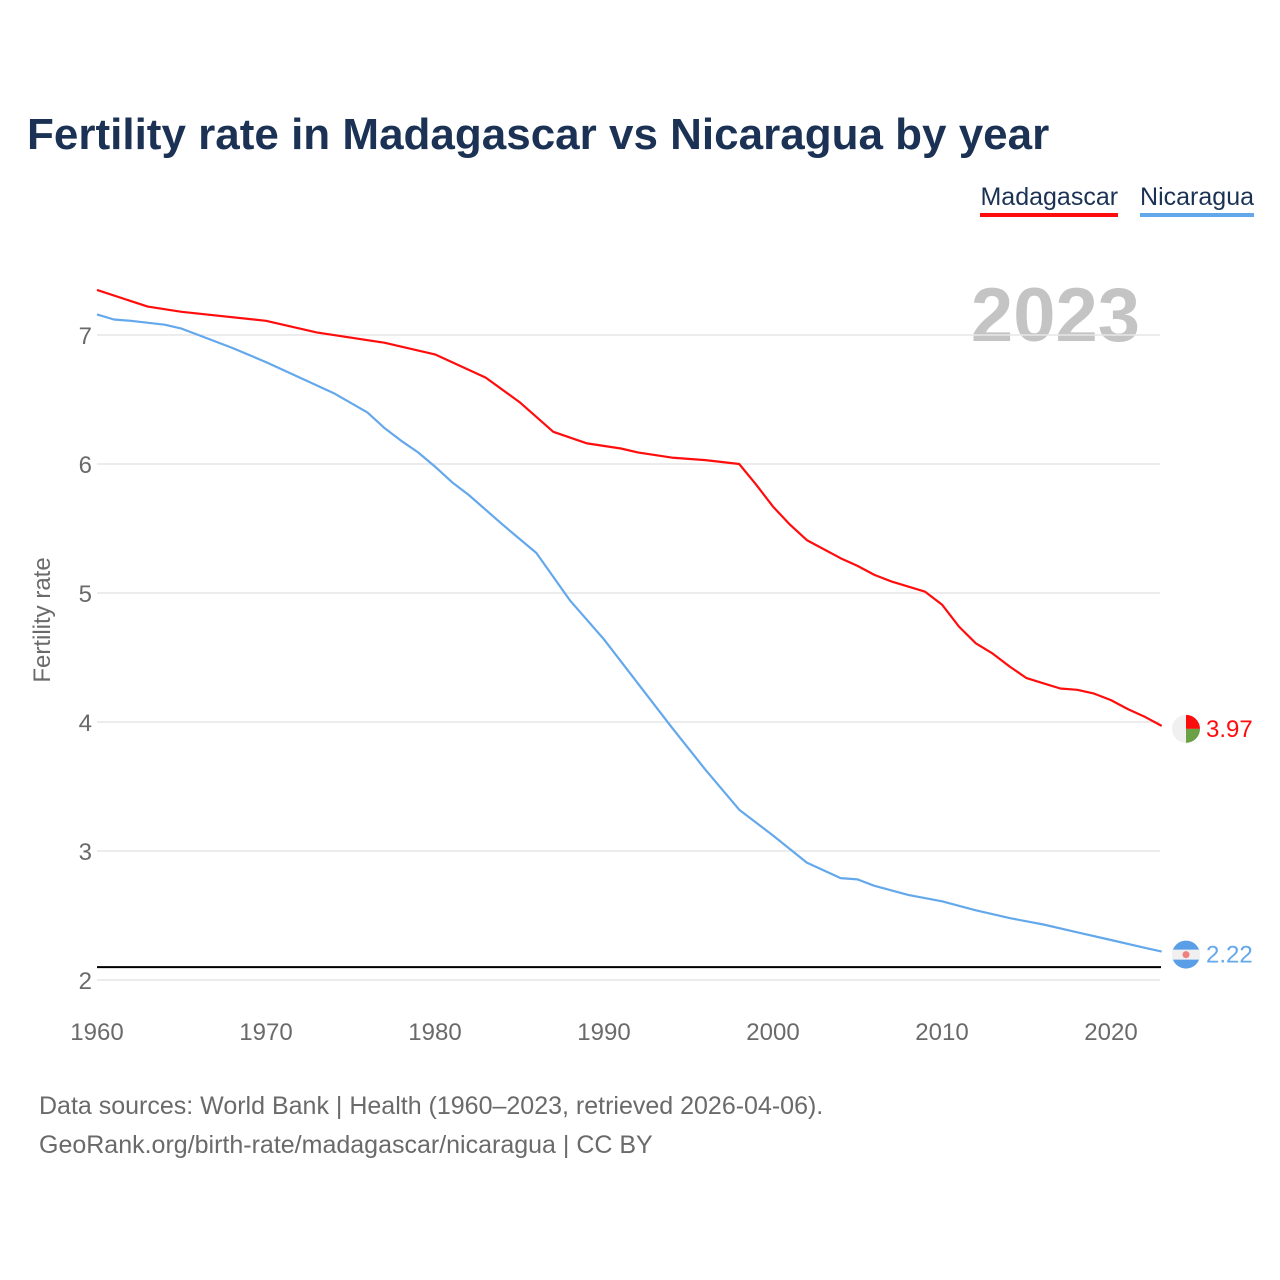 The height and width of the screenshot is (1280, 1280). Describe the element at coordinates (1193, 735) in the screenshot. I see `flag-green` at that location.